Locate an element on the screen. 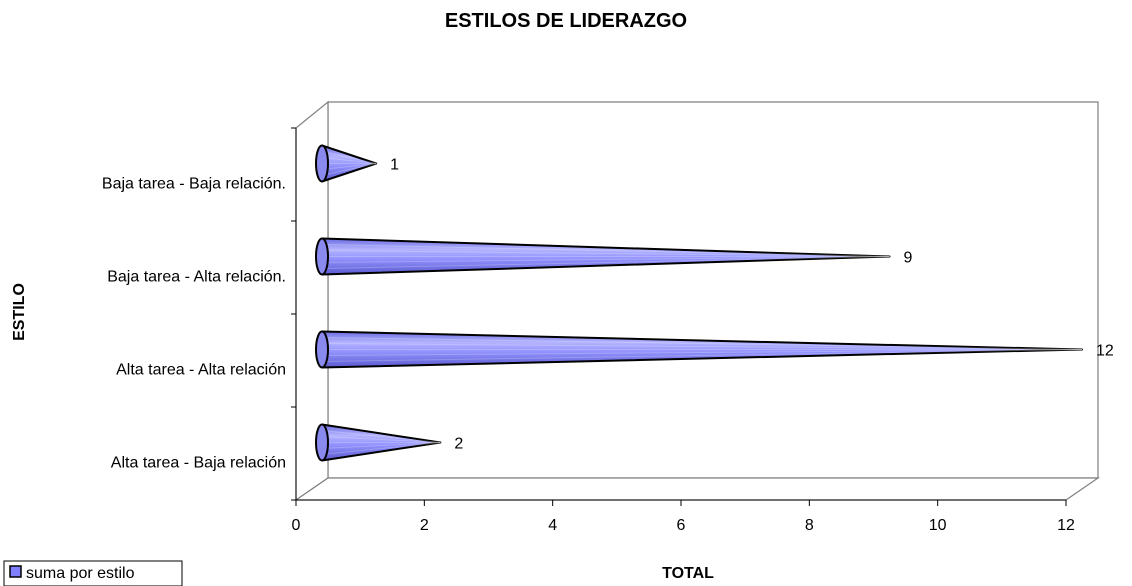  x-tick-label: 12 is located at coordinates (1066, 525).